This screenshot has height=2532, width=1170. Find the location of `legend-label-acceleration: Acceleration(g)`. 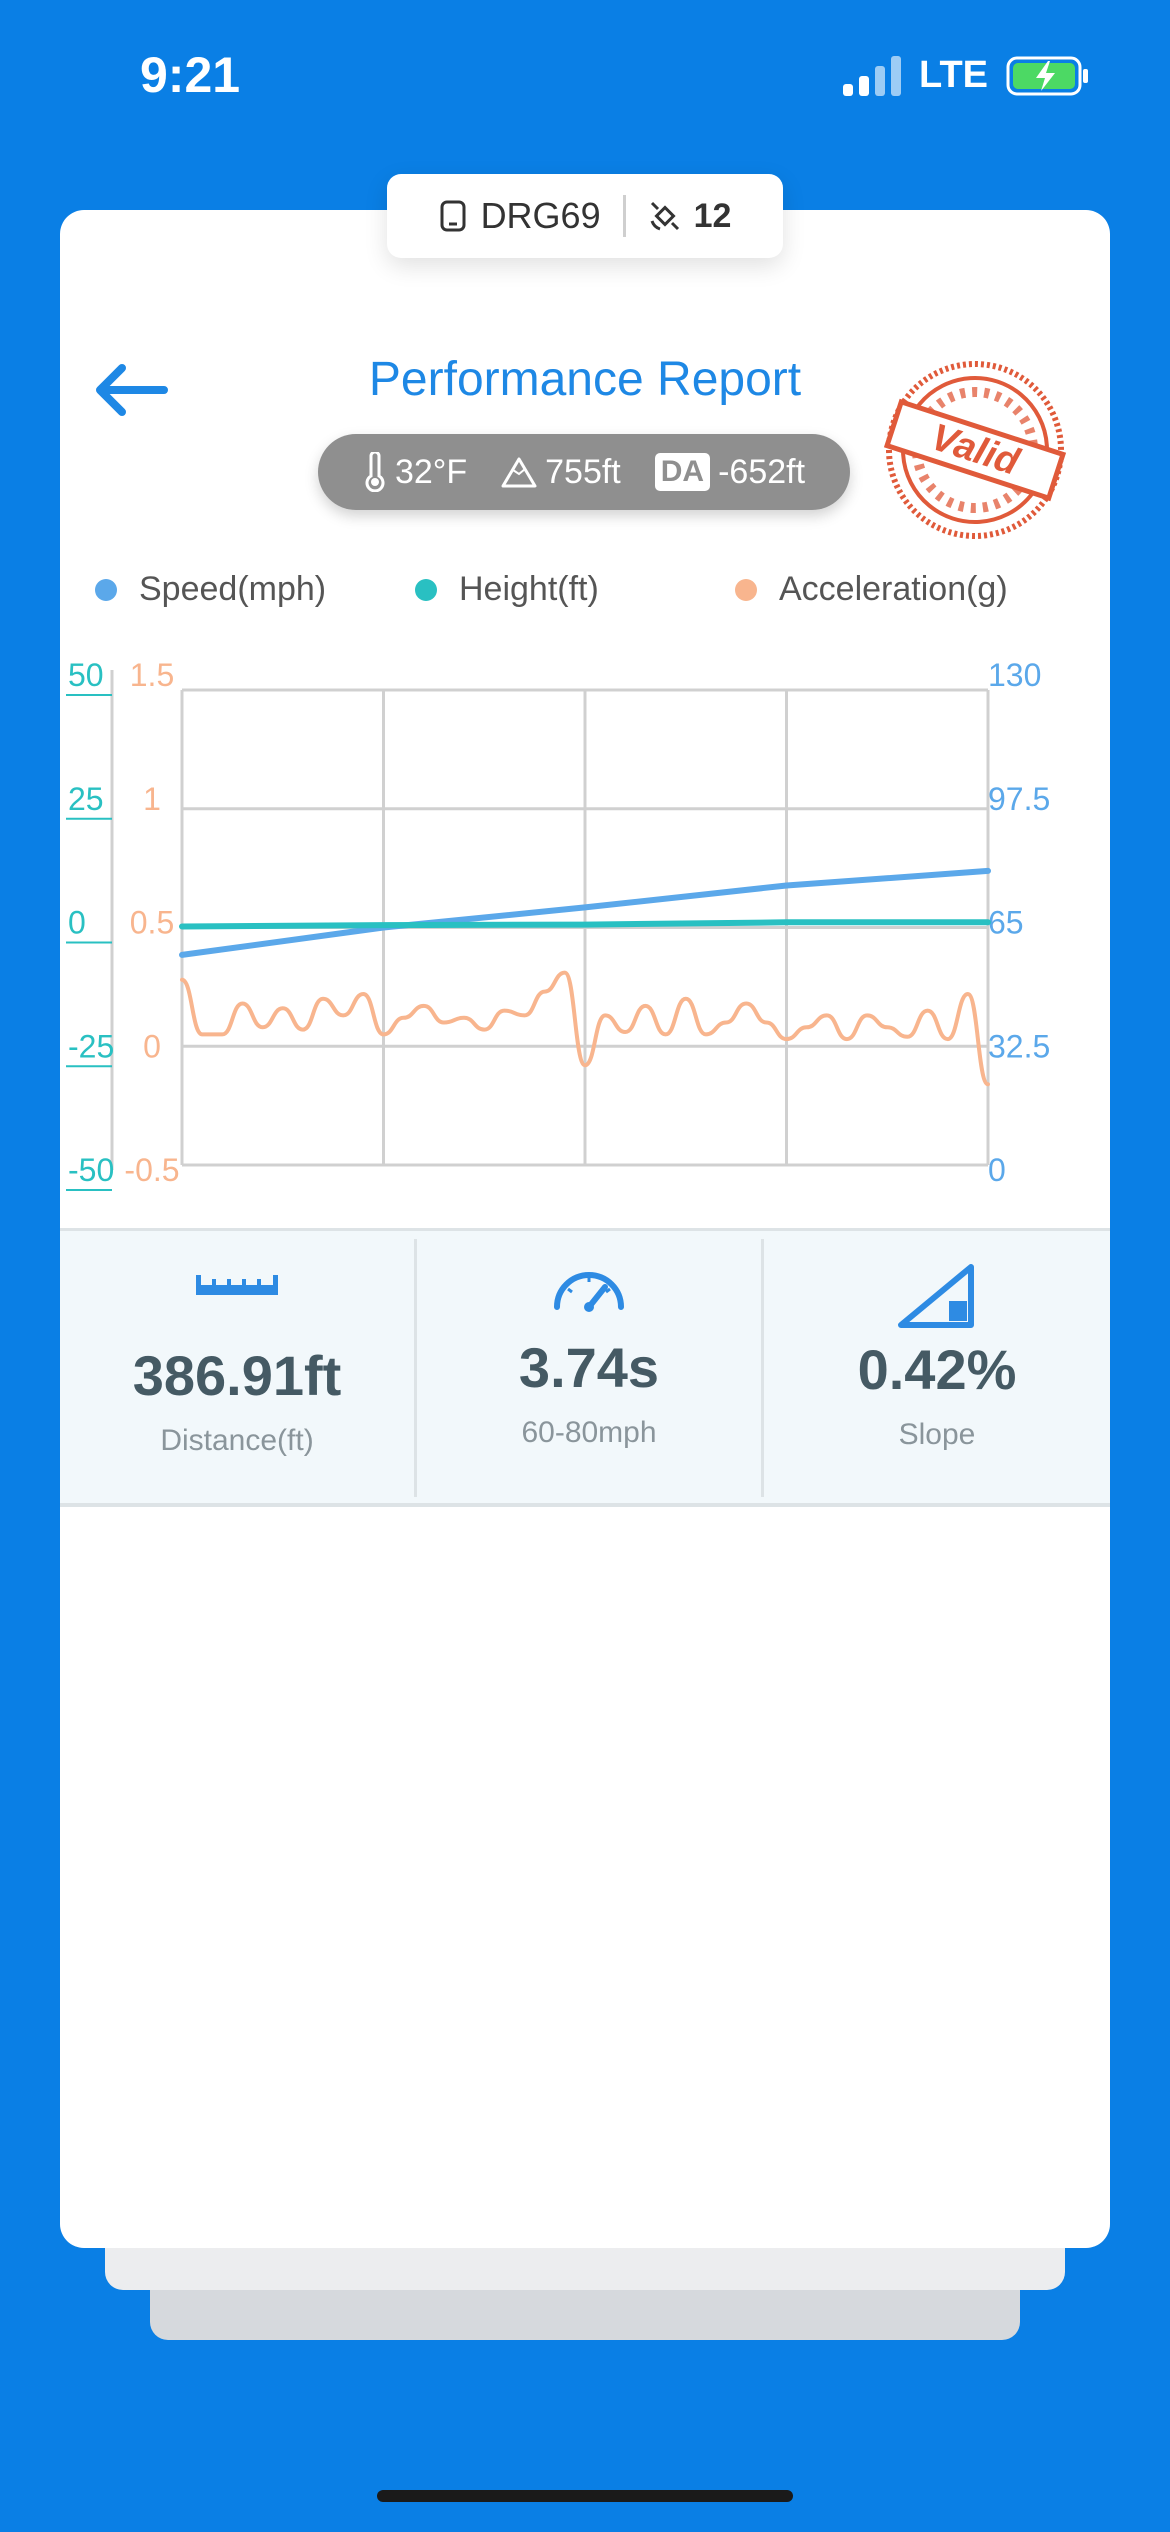

legend-label-acceleration: Acceleration(g) is located at coordinates (893, 589).